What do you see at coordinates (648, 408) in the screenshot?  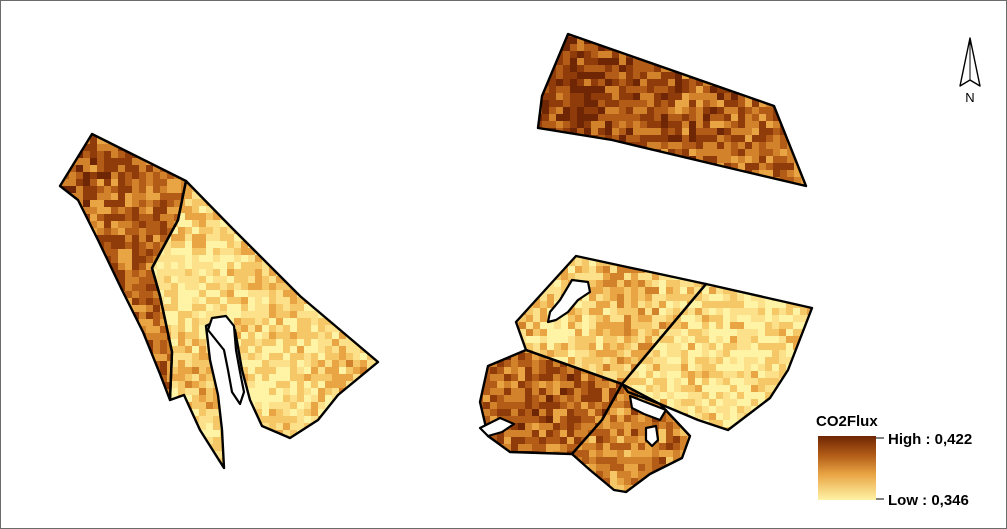 I see `exclusion-bottom-right-notch` at bounding box center [648, 408].